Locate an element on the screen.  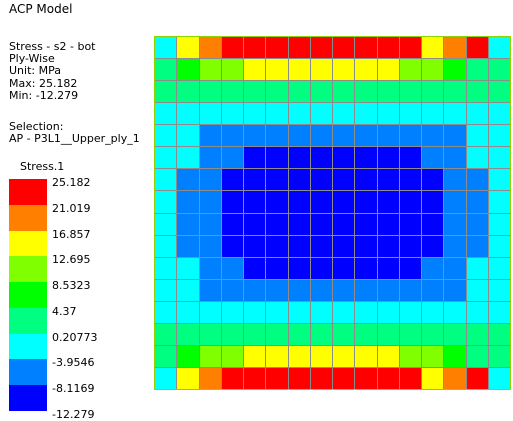
legend-label: 0.20773 is located at coordinates (75, 337).